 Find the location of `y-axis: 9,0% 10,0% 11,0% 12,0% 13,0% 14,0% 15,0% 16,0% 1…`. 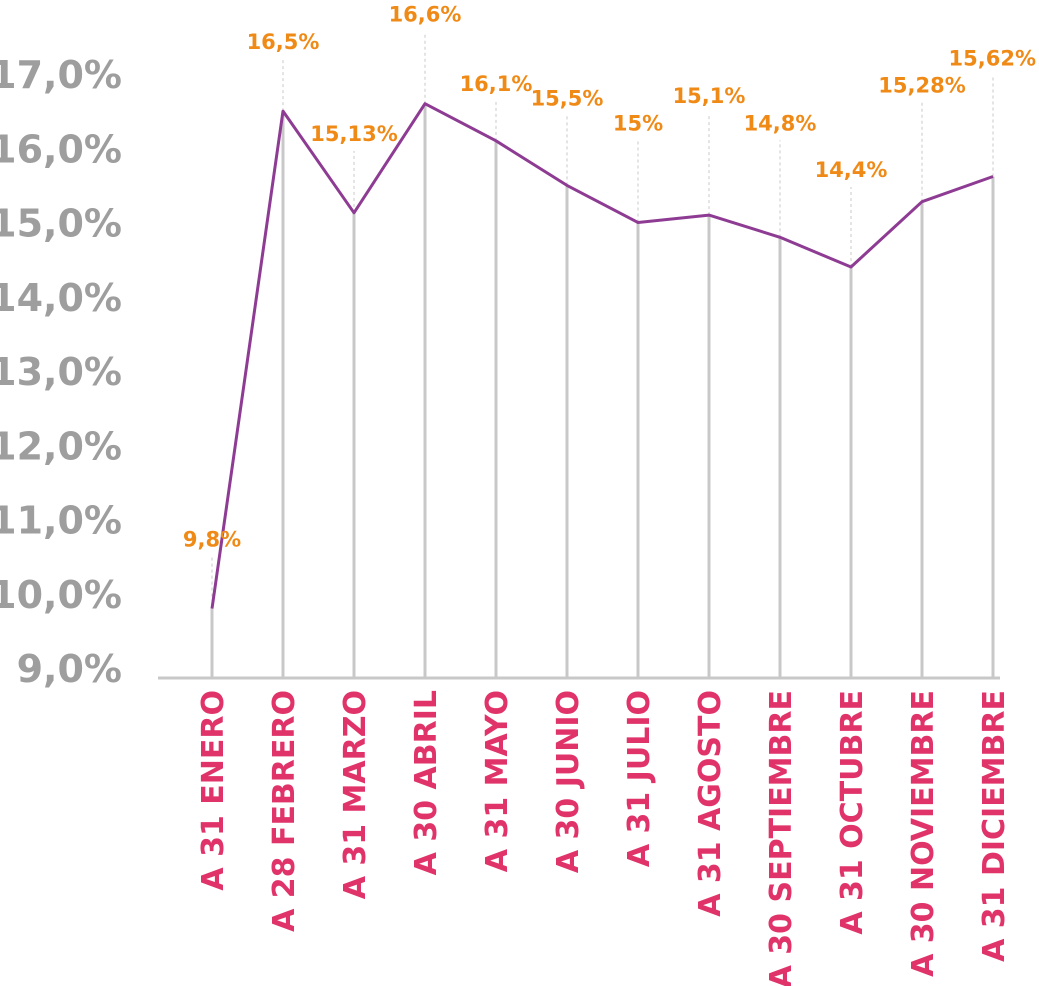

y-axis: 9,0% 10,0% 11,0% 12,0% 13,0% 14,0% 15,0% 16,0% 1… is located at coordinates (61, 372).